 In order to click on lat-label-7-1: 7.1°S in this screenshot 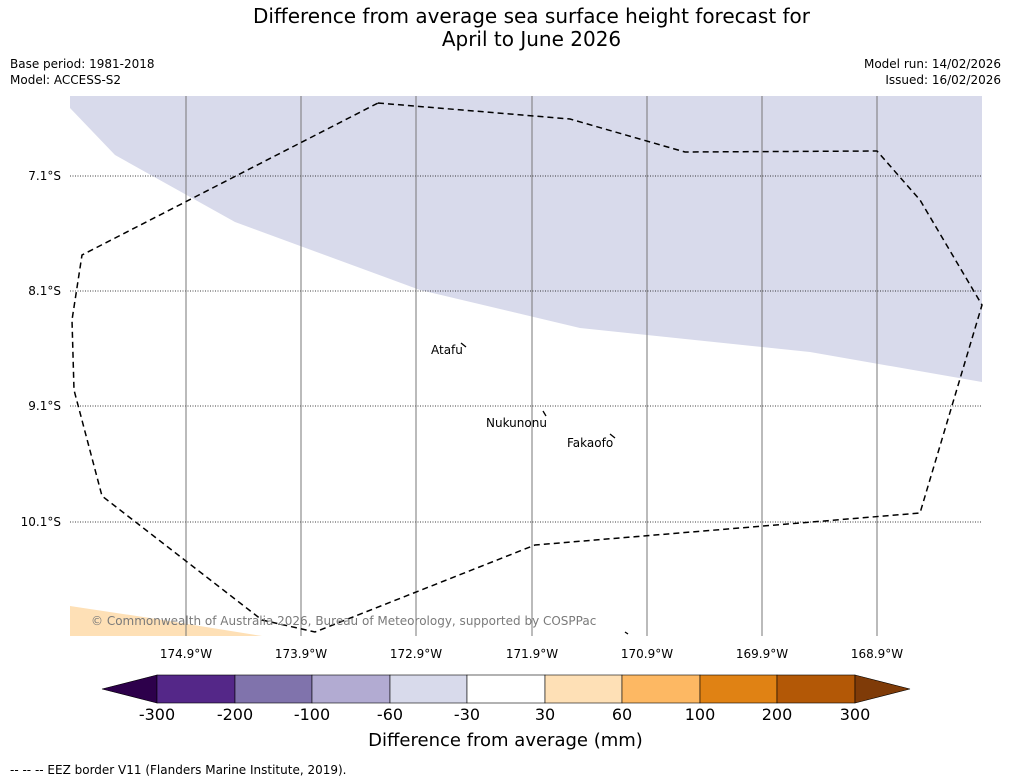, I will do `click(44, 176)`.